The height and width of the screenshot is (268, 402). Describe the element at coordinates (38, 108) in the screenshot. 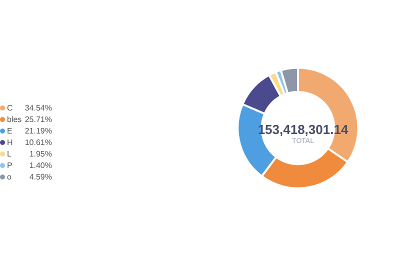

I see `data-label: 34.54%` at that location.